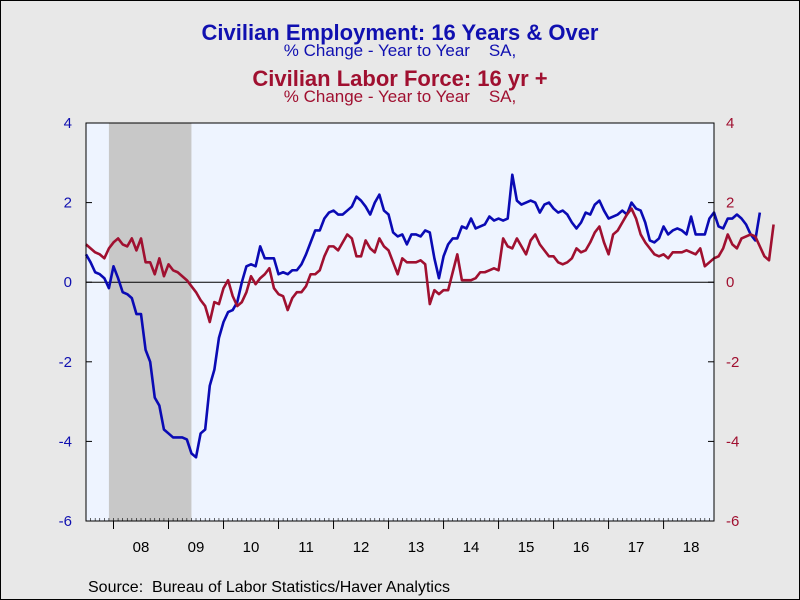  Describe the element at coordinates (416, 547) in the screenshot. I see `x-tick-label: 13` at that location.